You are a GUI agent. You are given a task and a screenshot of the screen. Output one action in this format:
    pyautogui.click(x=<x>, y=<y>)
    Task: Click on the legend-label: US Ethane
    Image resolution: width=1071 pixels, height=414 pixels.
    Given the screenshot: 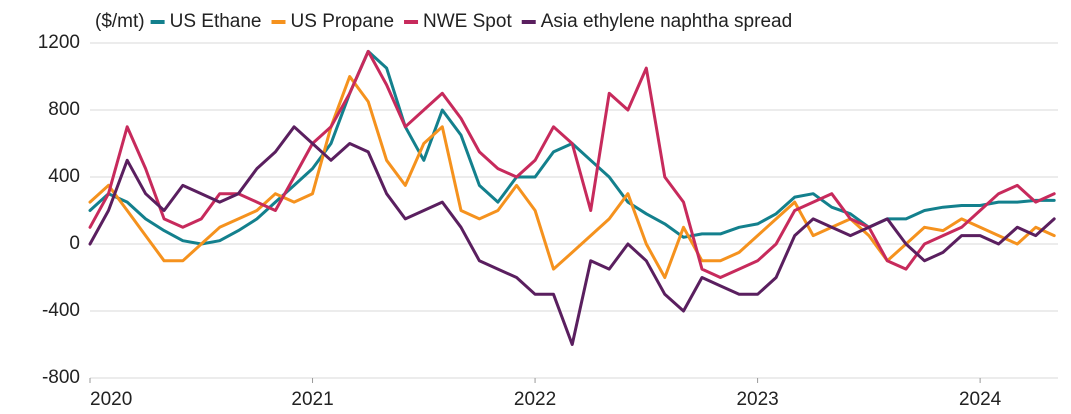 What is the action you would take?
    pyautogui.click(x=216, y=21)
    